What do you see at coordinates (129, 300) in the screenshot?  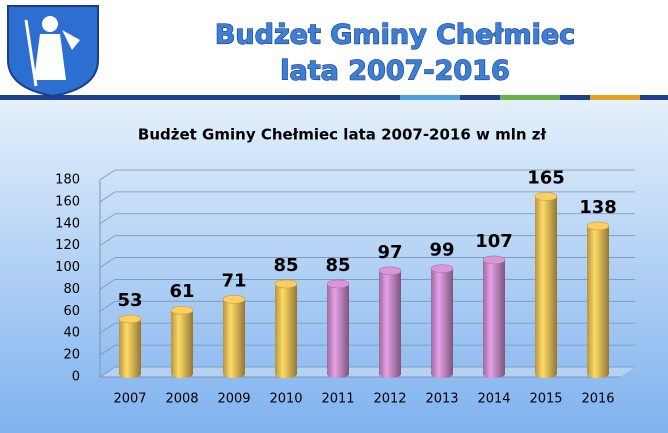 I see `data-label: 53` at bounding box center [129, 300].